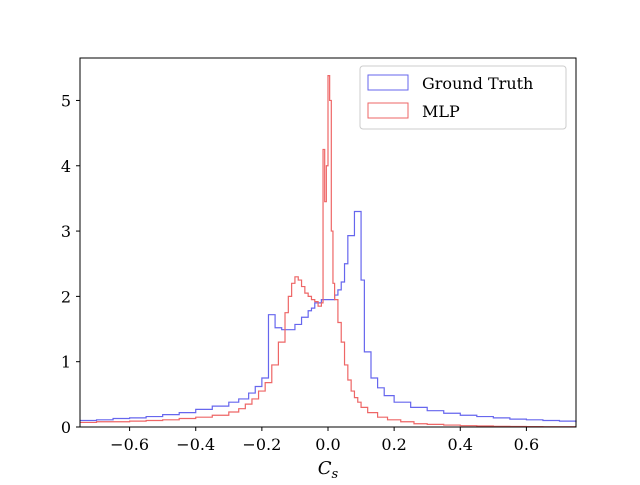 The width and height of the screenshot is (640, 485). I want to click on legend-swatch-mlp, so click(388, 110).